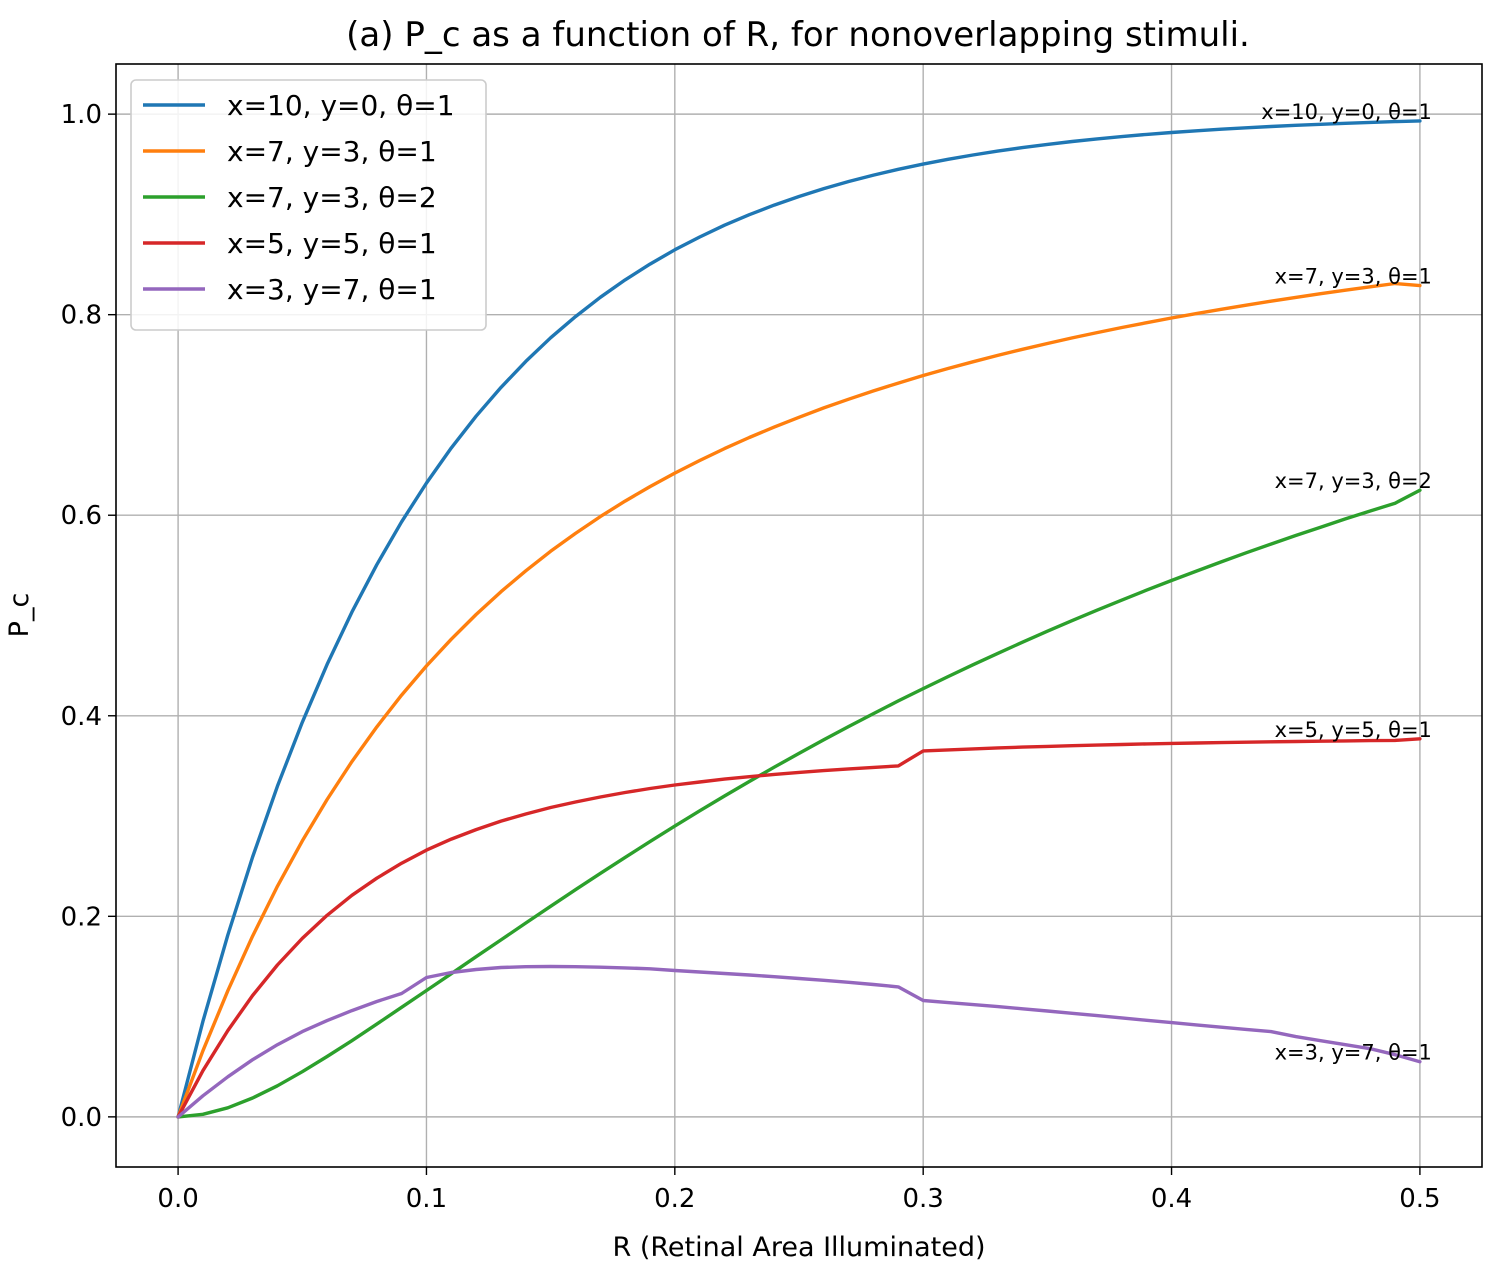 The height and width of the screenshot is (1264, 1500). What do you see at coordinates (332, 197) in the screenshot?
I see `legend-label-3: x=7, y=3, θ=2` at bounding box center [332, 197].